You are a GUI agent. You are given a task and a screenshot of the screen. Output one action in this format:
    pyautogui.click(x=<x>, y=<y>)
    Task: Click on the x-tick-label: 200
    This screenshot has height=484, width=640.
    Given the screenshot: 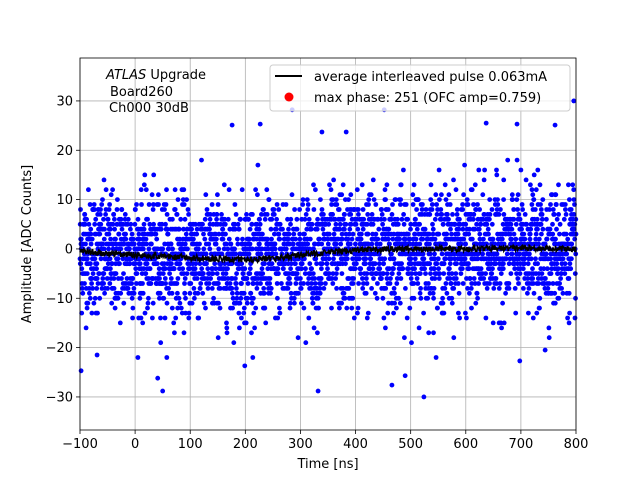 What is the action you would take?
    pyautogui.click(x=245, y=444)
    